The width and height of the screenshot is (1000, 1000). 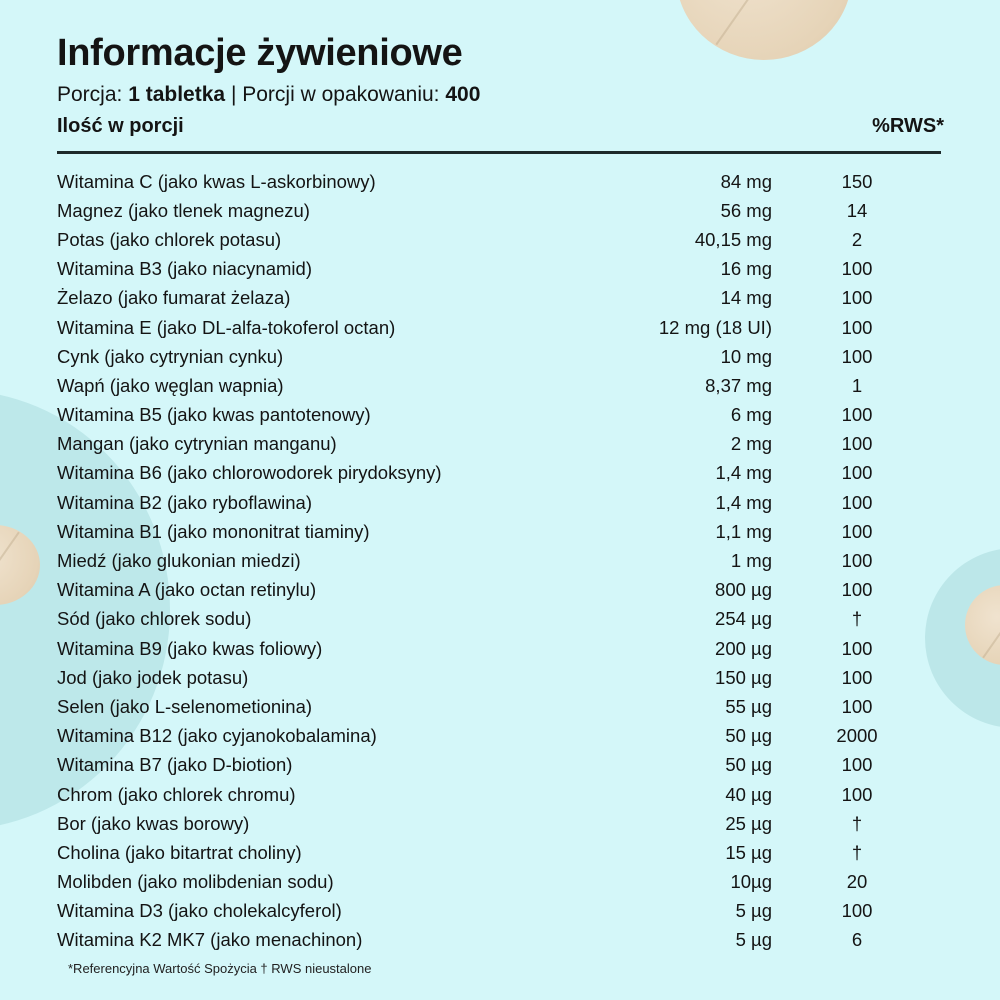 I want to click on table-row: Witamina K2 MK7 (jako menachinon) 5 µg 6, so click(x=499, y=940).